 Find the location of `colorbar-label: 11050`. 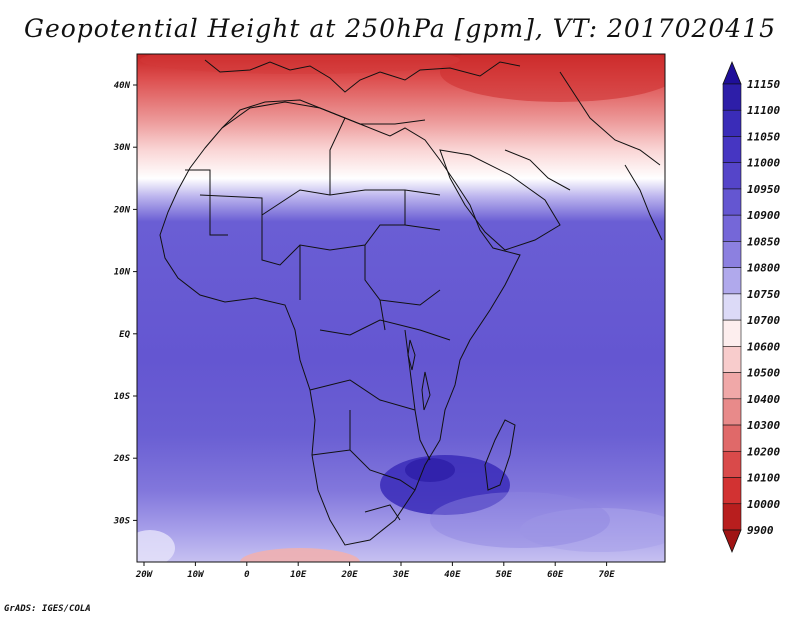

colorbar-label: 11050 is located at coordinates (763, 136).